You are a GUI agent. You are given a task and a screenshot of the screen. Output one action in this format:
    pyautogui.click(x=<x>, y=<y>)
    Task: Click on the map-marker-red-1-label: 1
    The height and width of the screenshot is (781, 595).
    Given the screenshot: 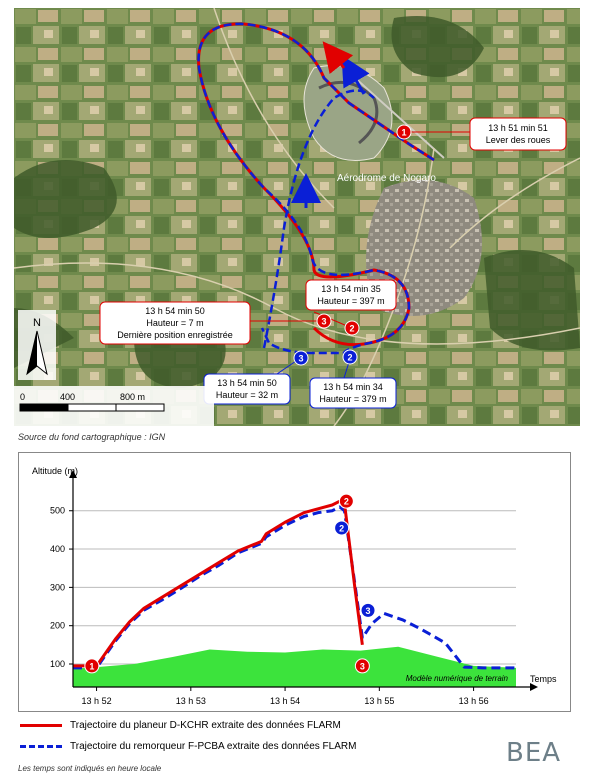 What is the action you would take?
    pyautogui.click(x=403, y=133)
    